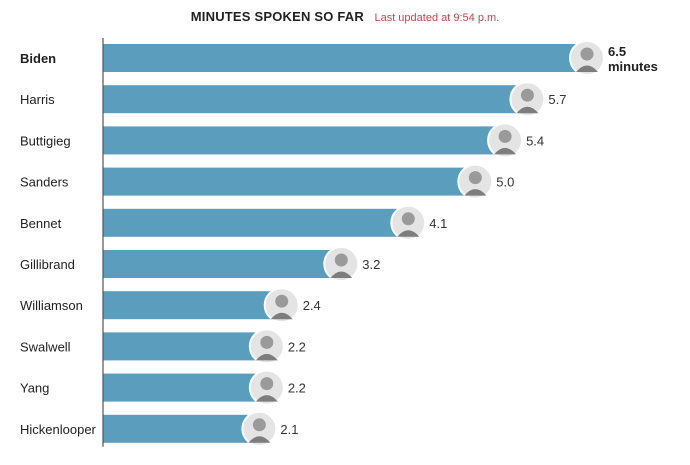 The image size is (690, 465). I want to click on bar-biden, so click(345, 58).